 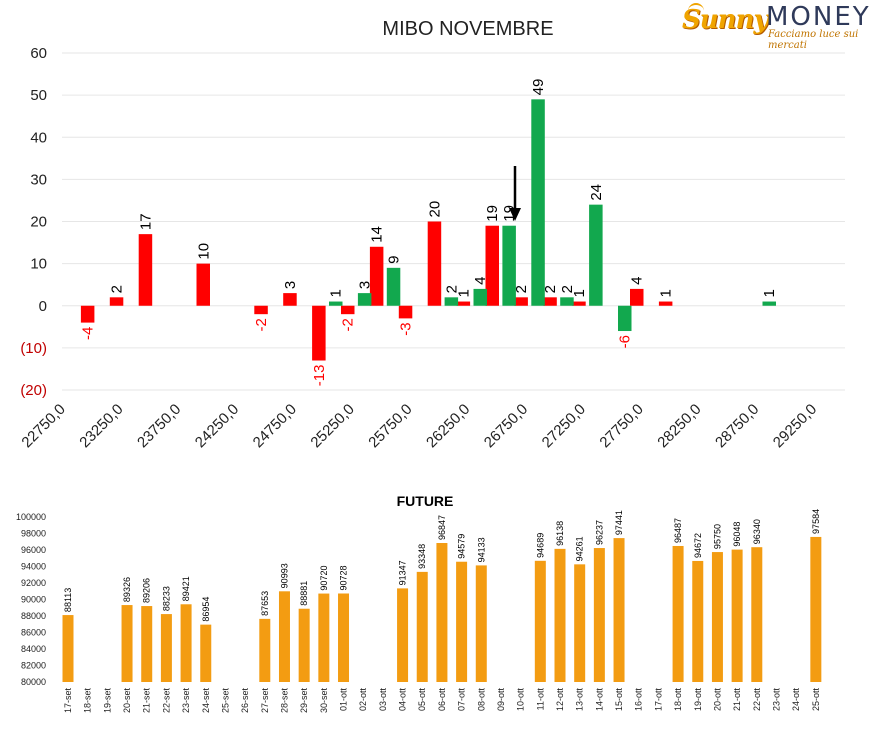 I want to click on date-tick-label: 02-ott, so click(x=363, y=700).